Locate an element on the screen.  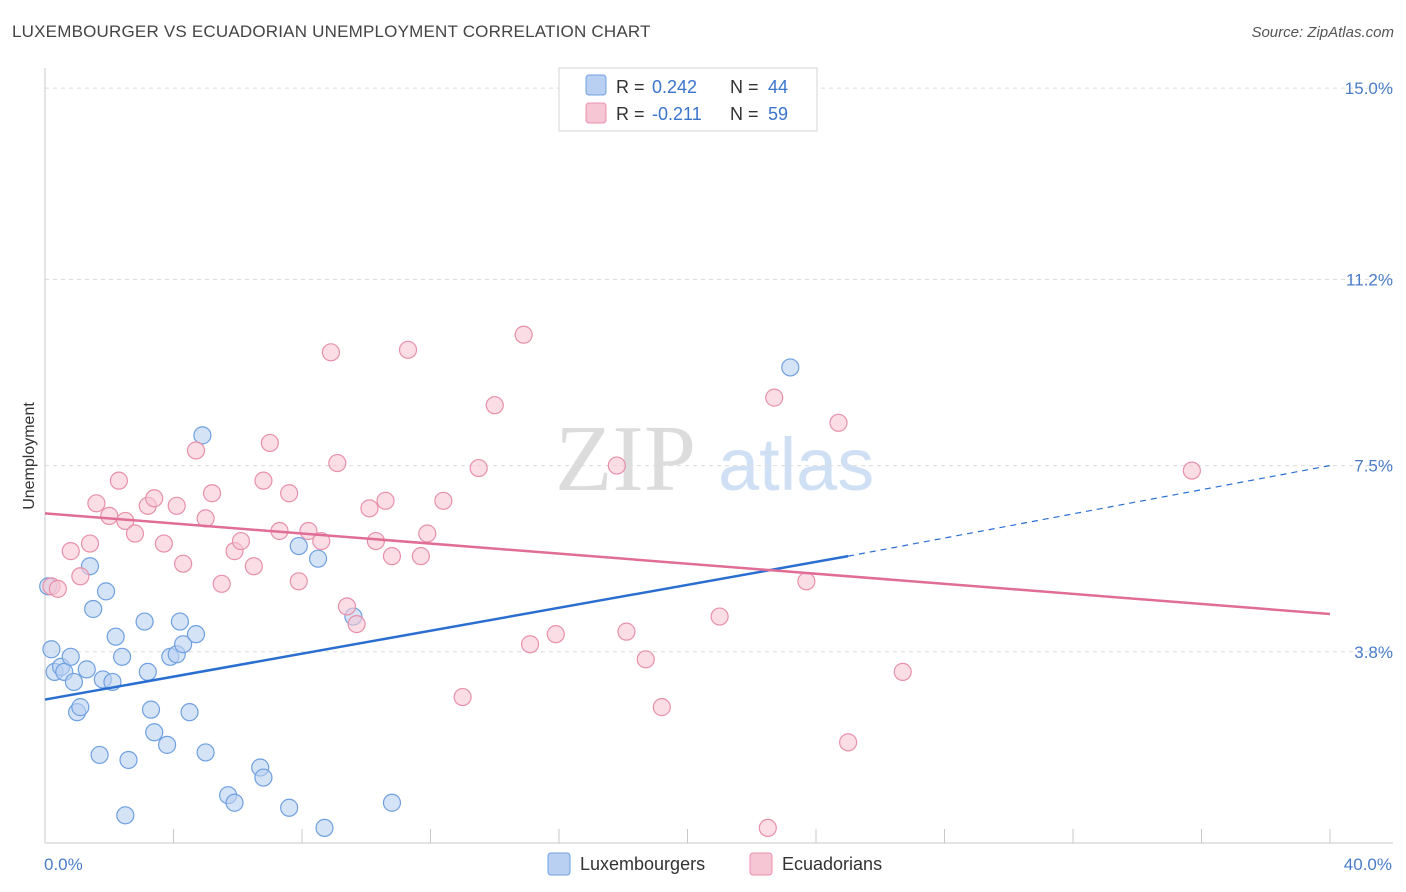
y-axis-label: Unemployment is located at coordinates (29, 456).